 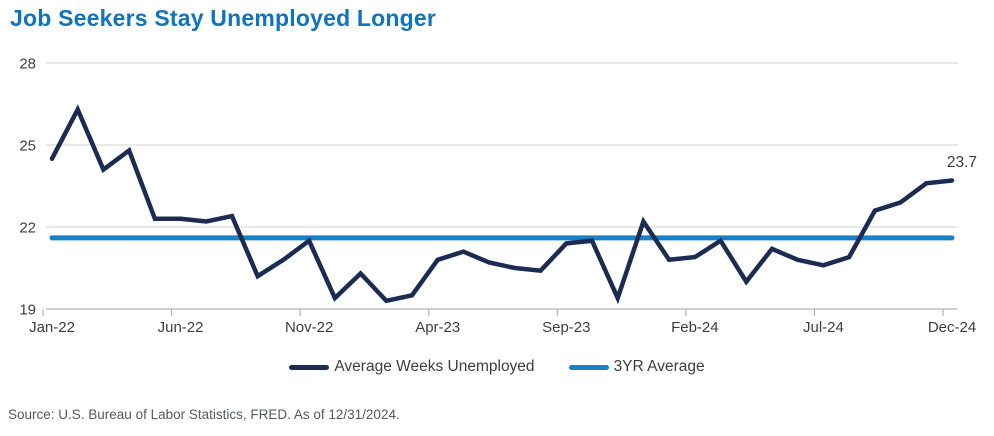 I want to click on x-tick-label: Feb-24, so click(x=695, y=327).